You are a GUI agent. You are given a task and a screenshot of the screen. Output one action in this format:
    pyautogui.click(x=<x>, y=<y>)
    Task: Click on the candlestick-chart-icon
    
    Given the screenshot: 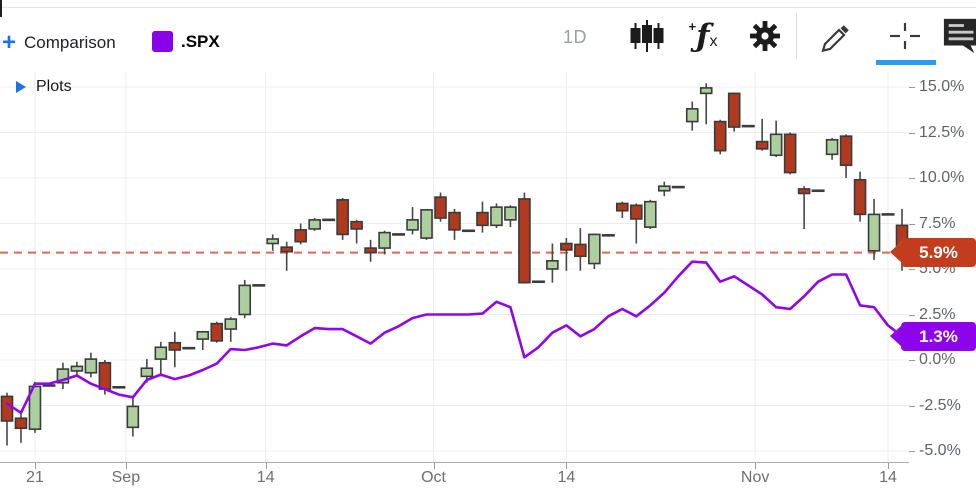 What is the action you would take?
    pyautogui.click(x=647, y=36)
    